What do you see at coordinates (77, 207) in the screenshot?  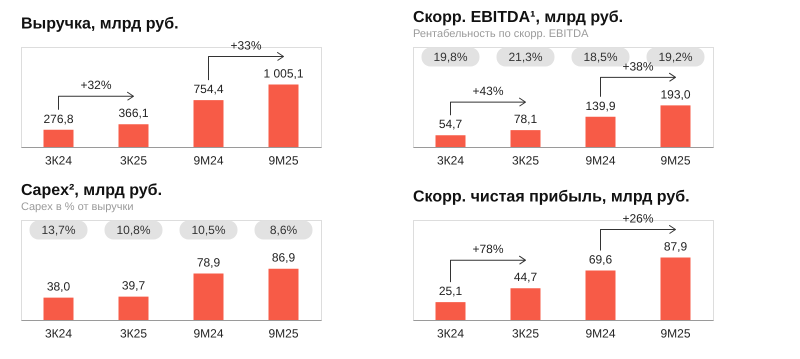 I see `chart-subtitle: Capex в % от выручки` at bounding box center [77, 207].